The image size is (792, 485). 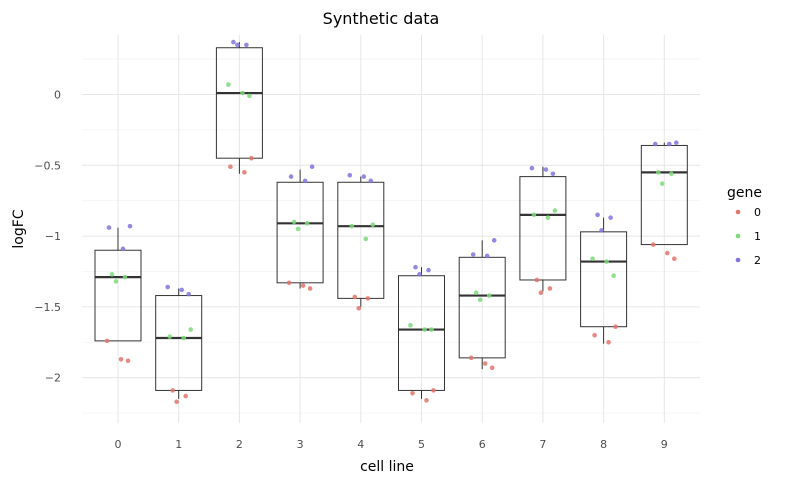 What do you see at coordinates (421, 444) in the screenshot?
I see `x-tick-label: 5` at bounding box center [421, 444].